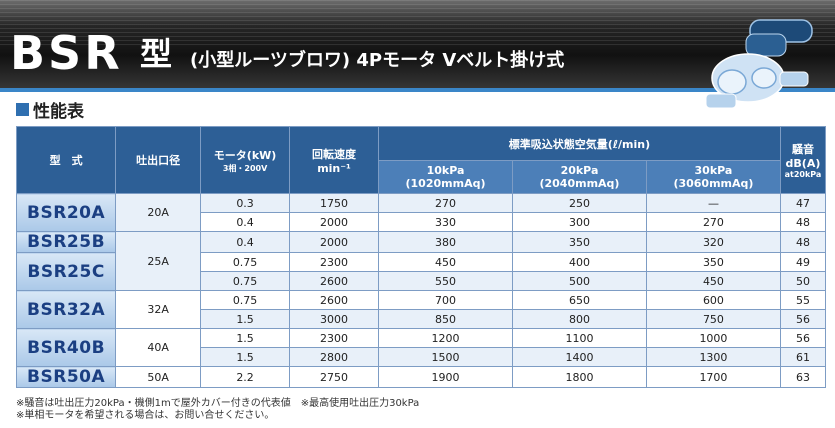  What do you see at coordinates (579, 222) in the screenshot?
I see `q20-cell: 300` at bounding box center [579, 222].